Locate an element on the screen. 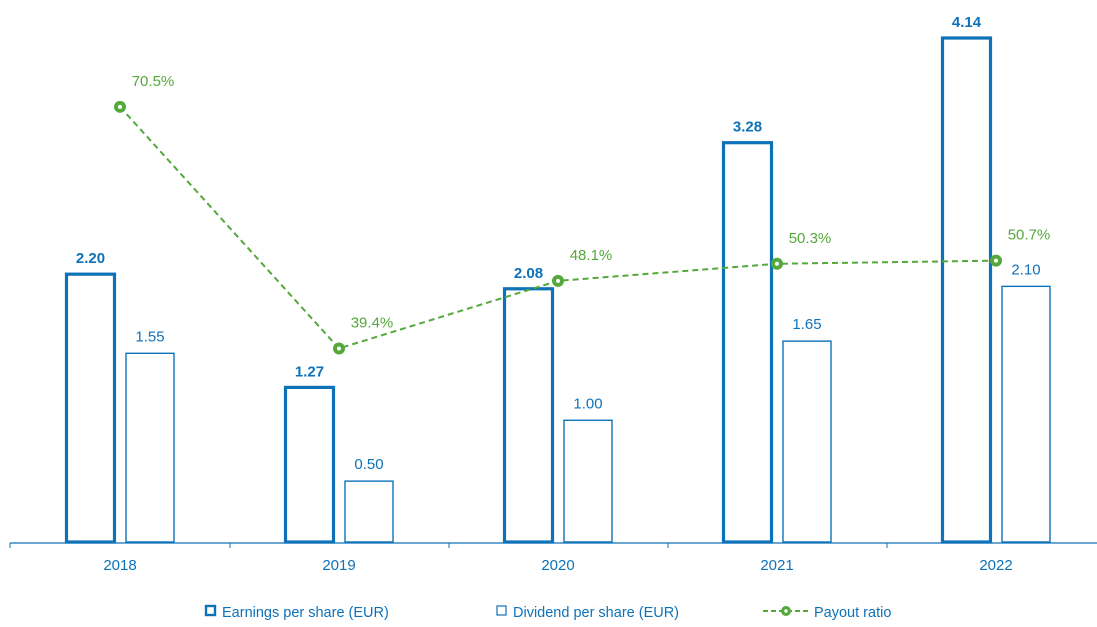  dps-bar-2019 is located at coordinates (369, 511).